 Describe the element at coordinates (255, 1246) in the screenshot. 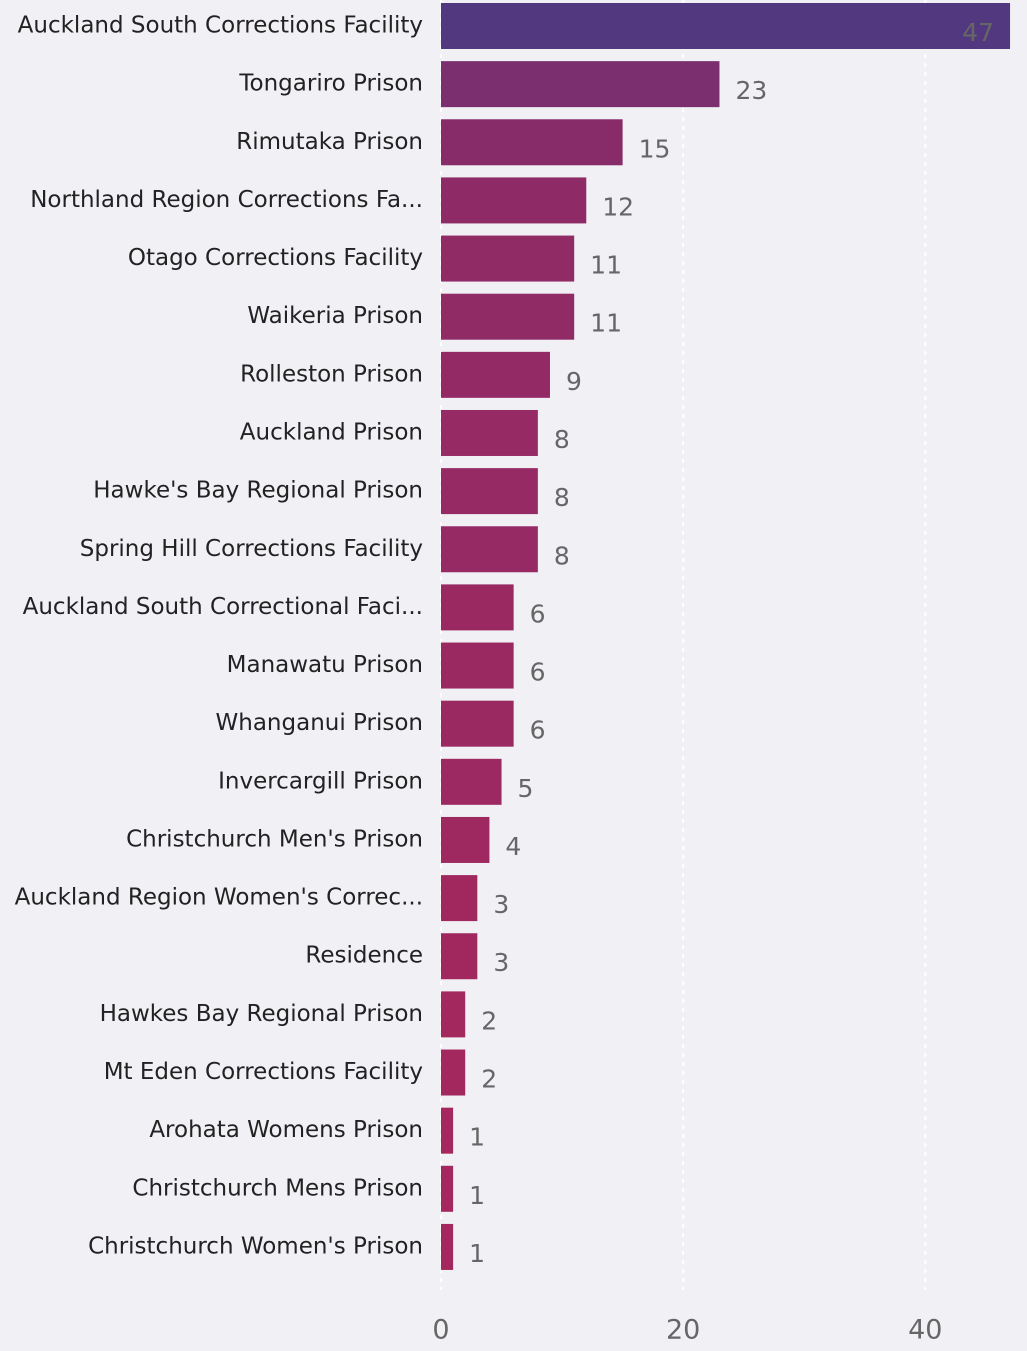

I see `y-tick-label: Christchurch Women's Prison` at that location.